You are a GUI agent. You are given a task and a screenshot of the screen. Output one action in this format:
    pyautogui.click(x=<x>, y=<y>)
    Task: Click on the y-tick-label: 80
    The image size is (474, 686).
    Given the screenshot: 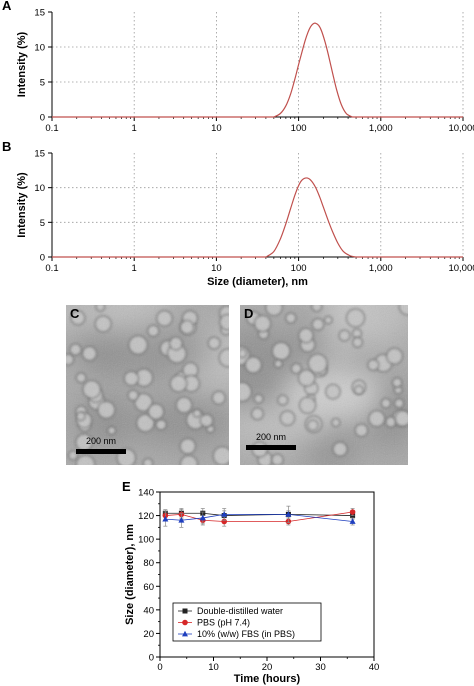 What is the action you would take?
    pyautogui.click(x=148, y=563)
    